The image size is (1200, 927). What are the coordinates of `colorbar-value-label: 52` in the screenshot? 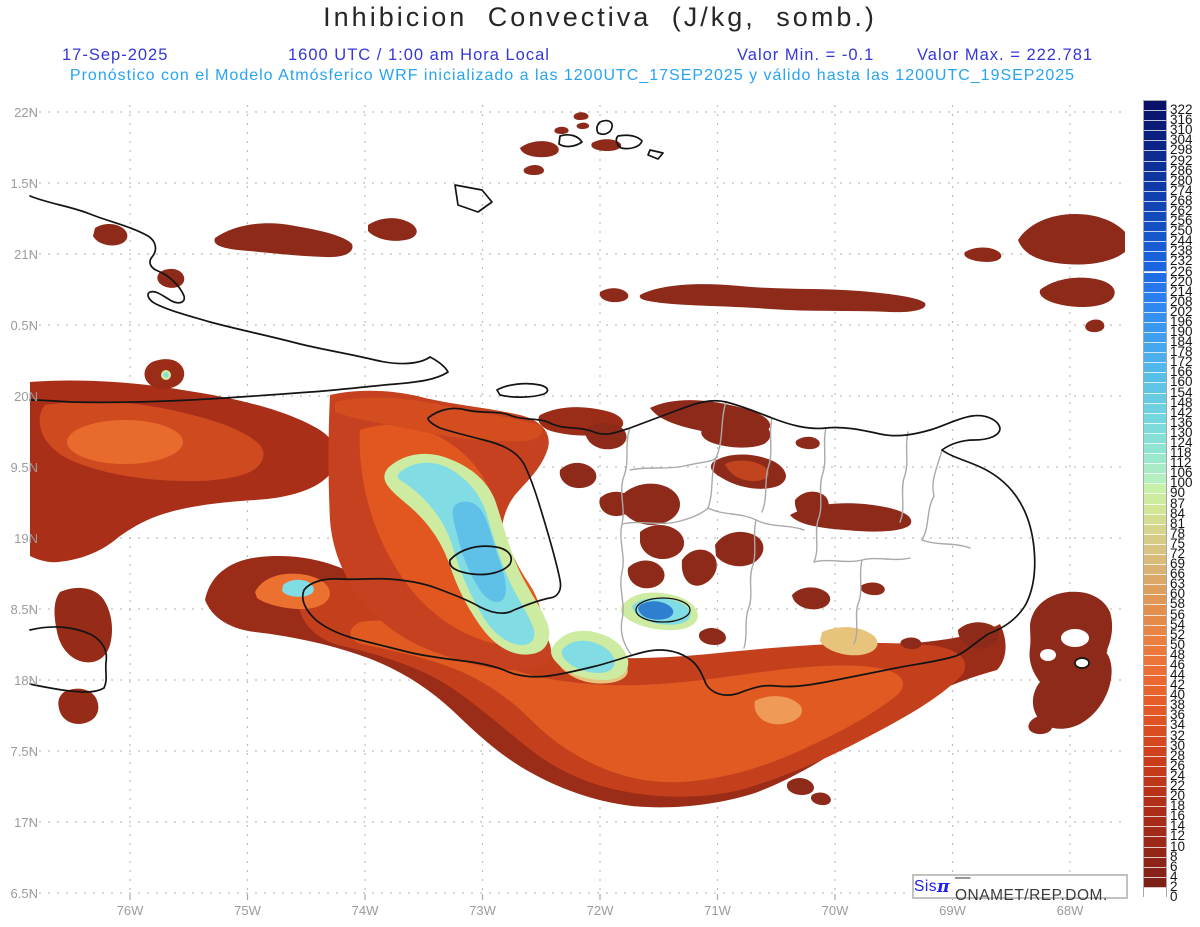 It's located at (1178, 634).